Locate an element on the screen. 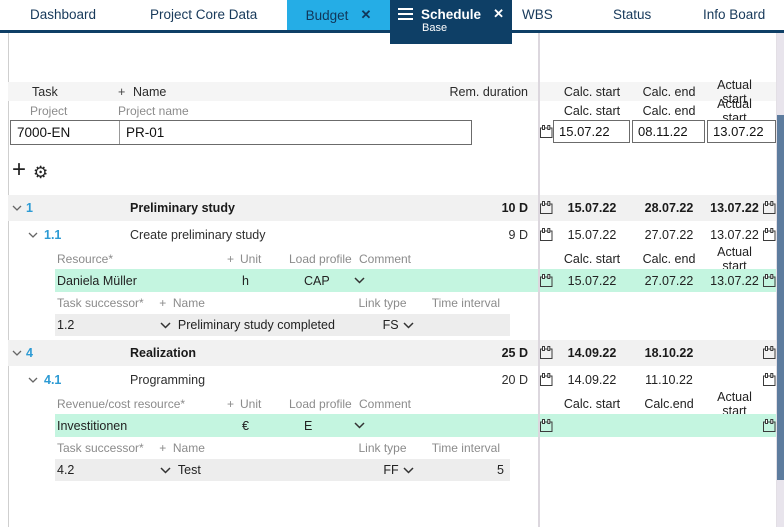 The image size is (784, 527). task-duration: 9 D is located at coordinates (518, 235).